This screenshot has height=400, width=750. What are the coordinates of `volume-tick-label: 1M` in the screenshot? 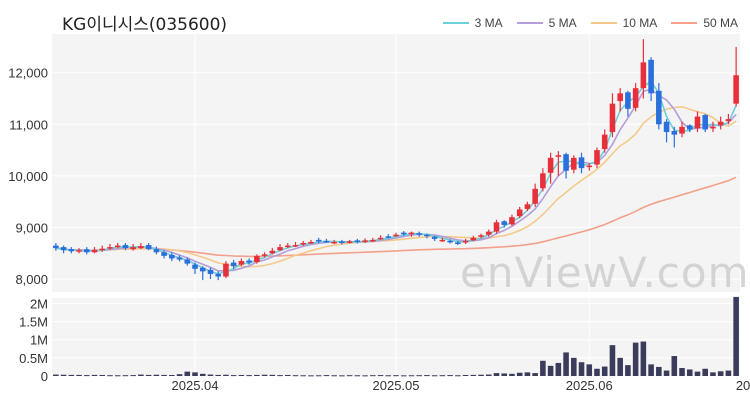 It's located at (39, 340).